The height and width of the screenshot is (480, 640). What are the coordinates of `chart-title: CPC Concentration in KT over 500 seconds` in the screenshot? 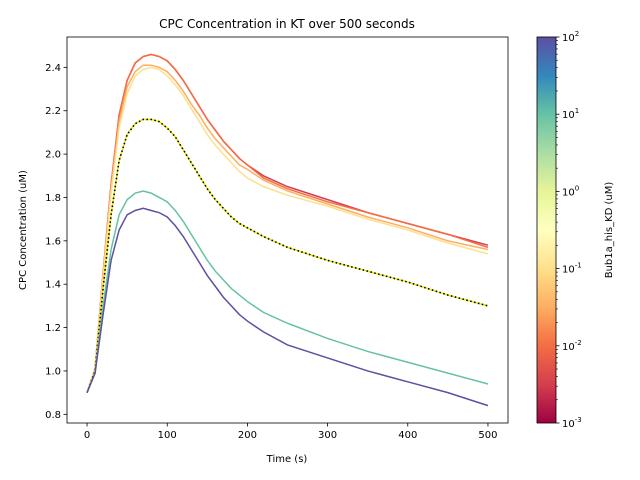 It's located at (287, 24).